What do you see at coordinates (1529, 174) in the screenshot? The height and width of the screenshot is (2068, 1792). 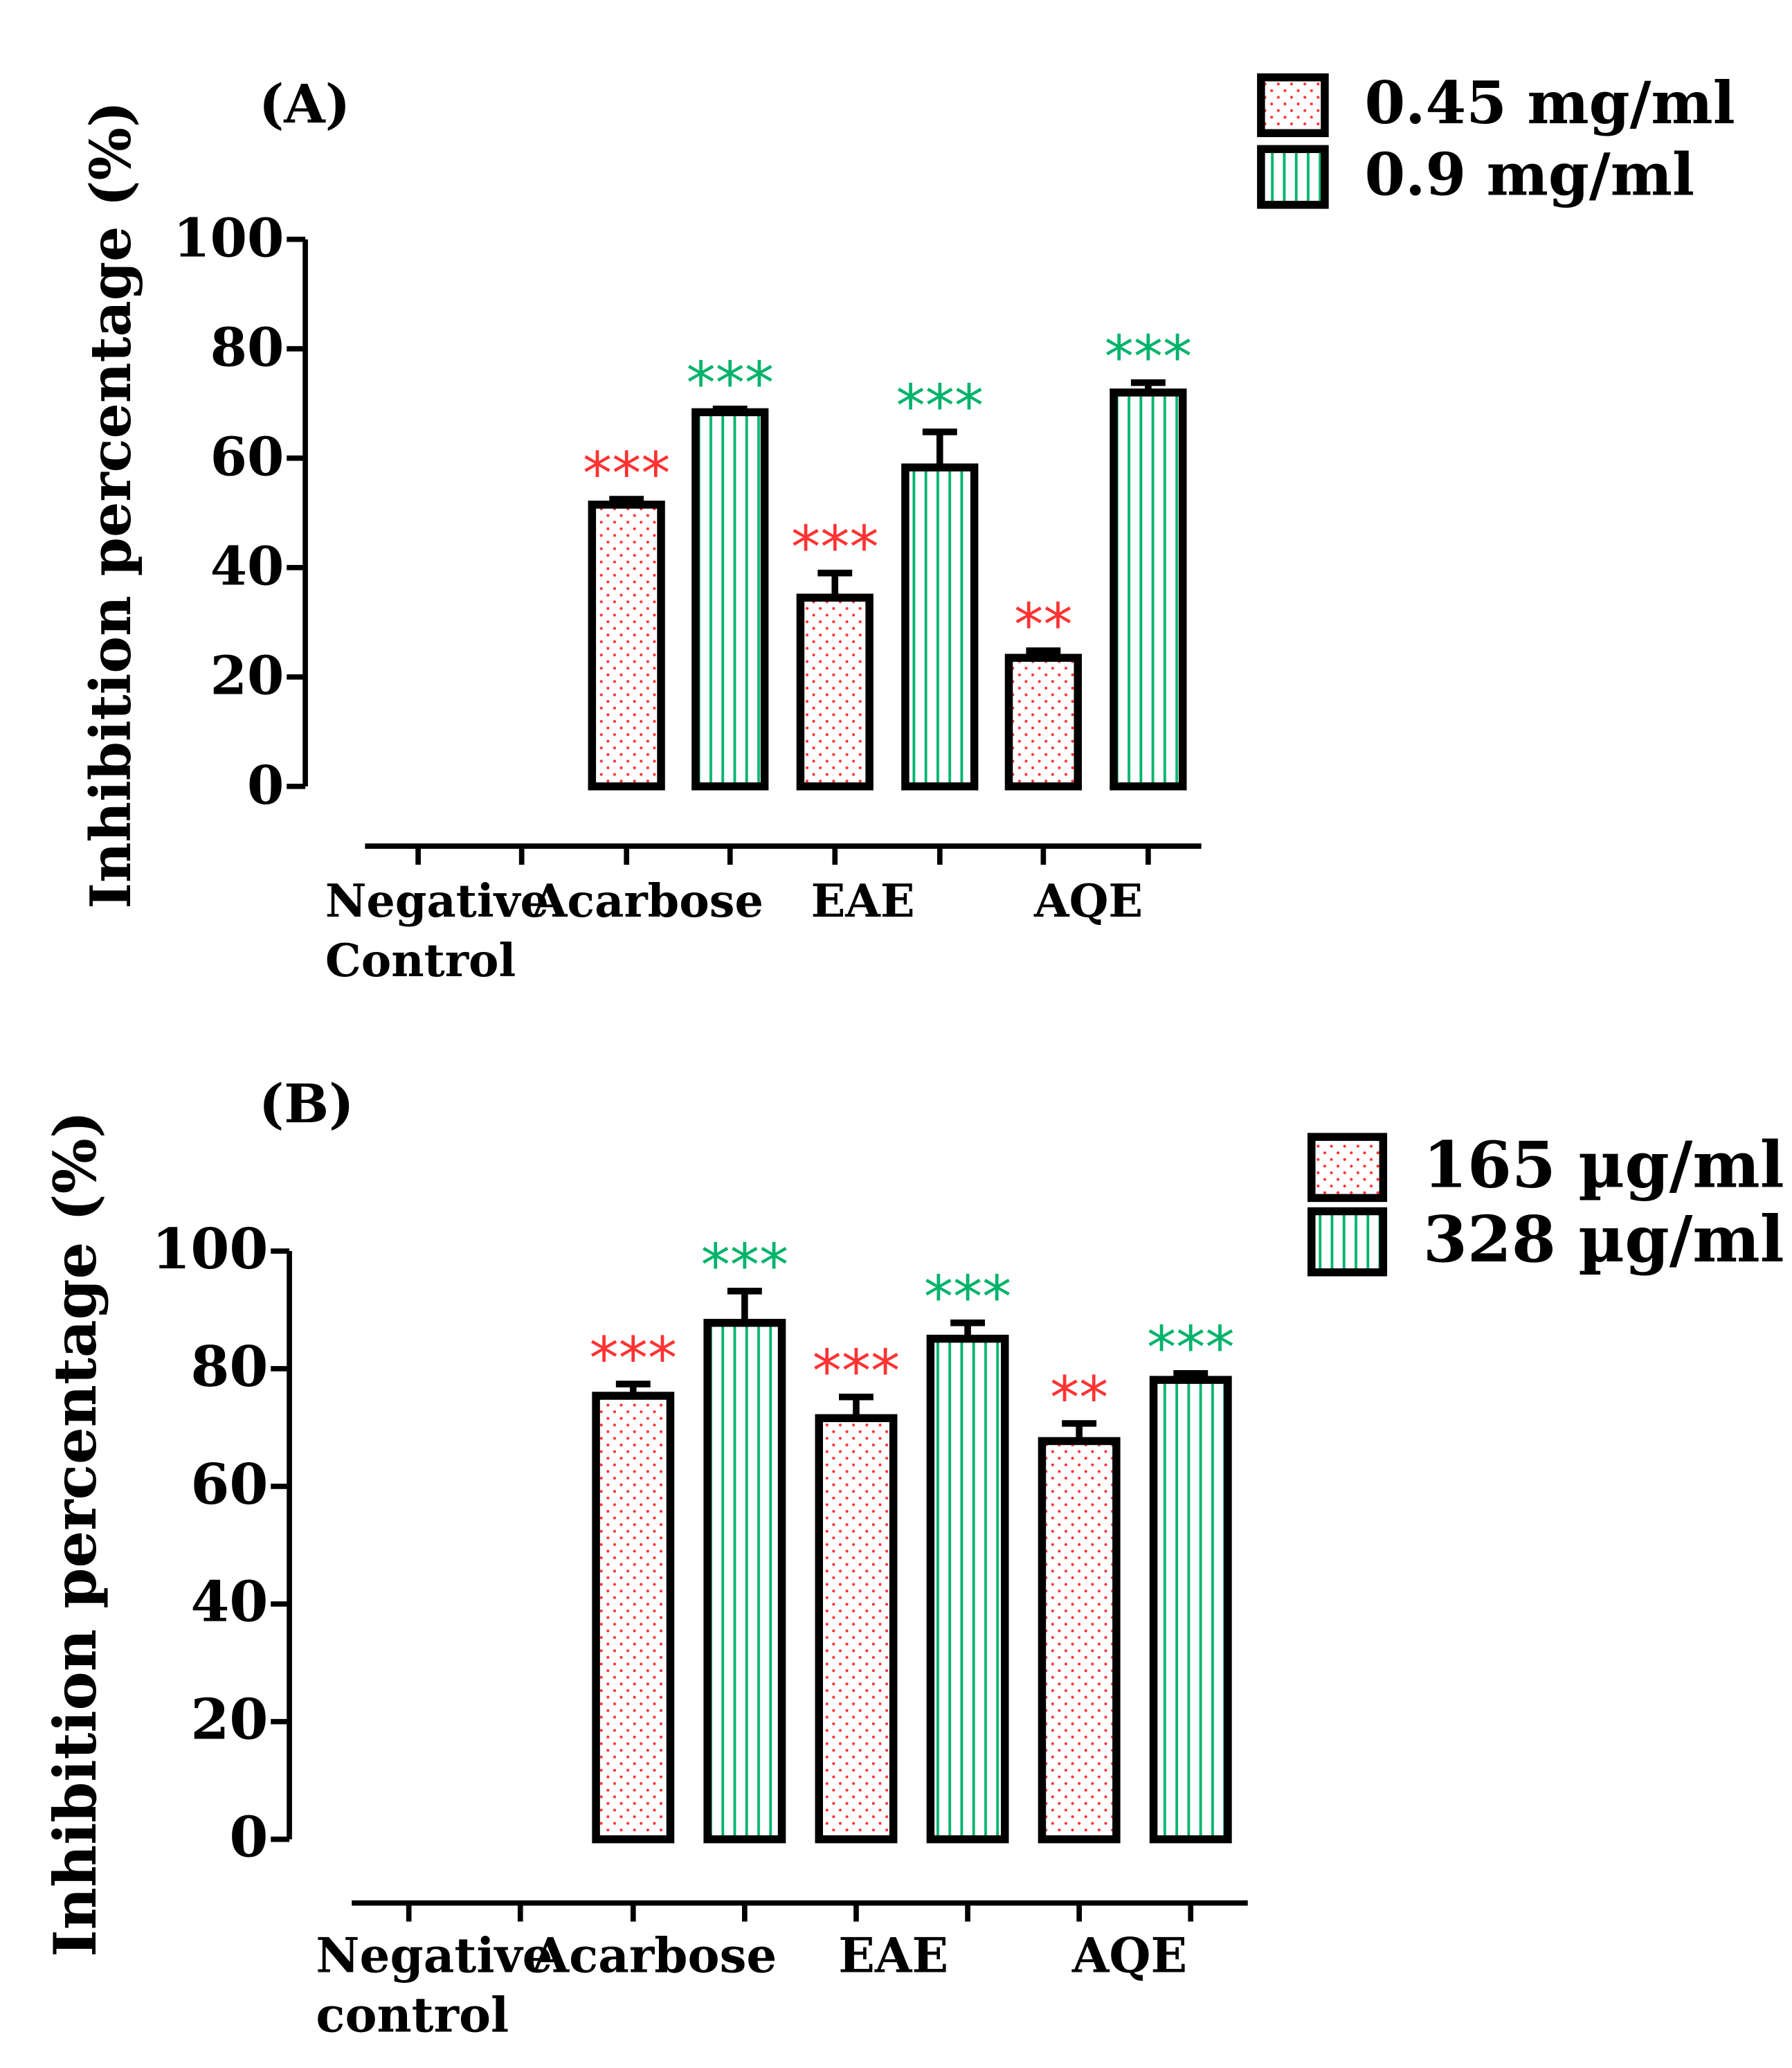 I see `legend-label: 0.9 mg/ml` at bounding box center [1529, 174].